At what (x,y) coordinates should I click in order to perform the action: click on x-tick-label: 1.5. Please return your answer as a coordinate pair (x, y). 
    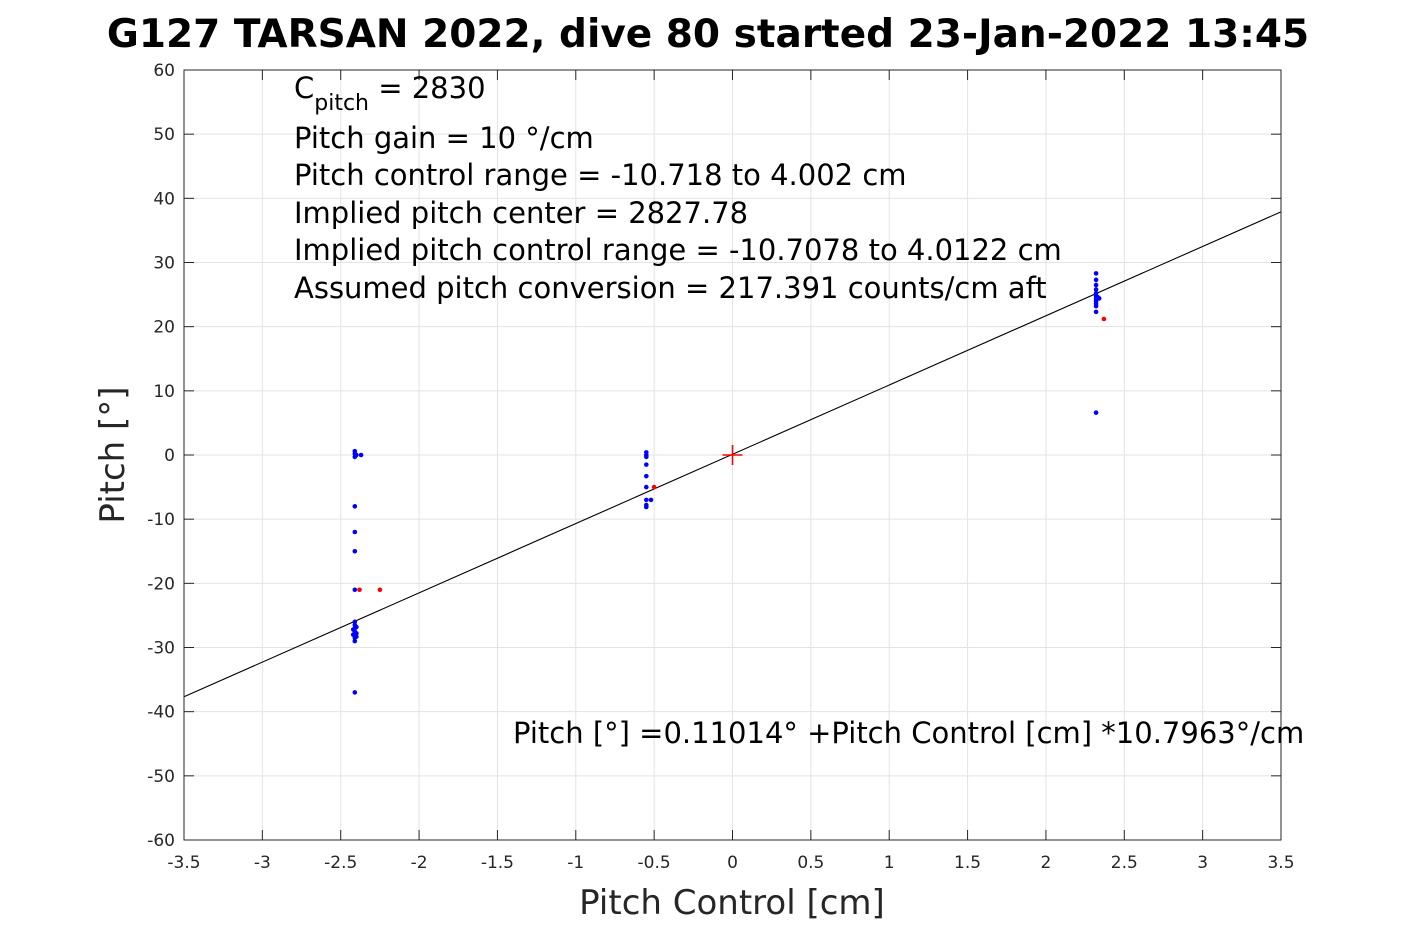
    Looking at the image, I should click on (967, 863).